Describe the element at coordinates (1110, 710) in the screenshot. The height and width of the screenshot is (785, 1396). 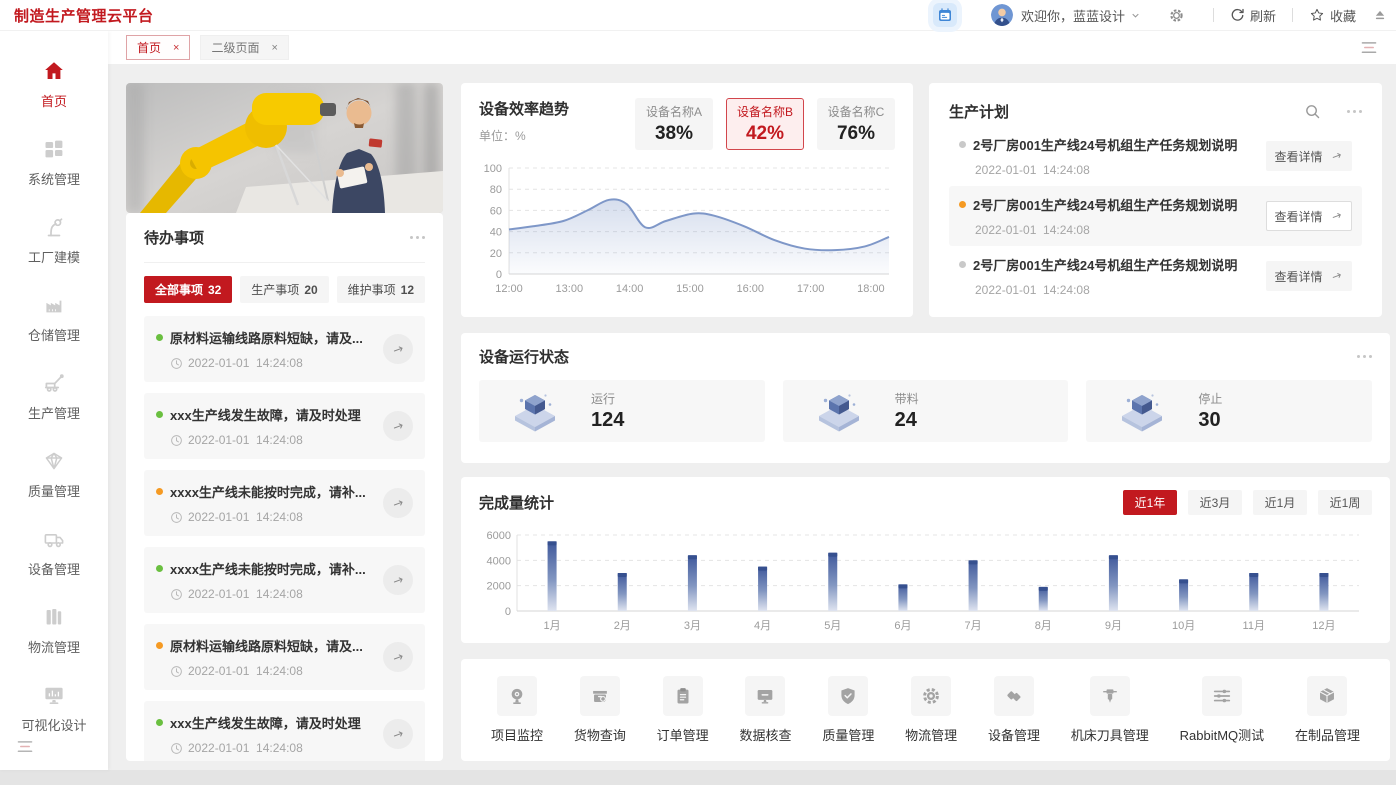
I see `quick-item-8: 机床刀具管理` at that location.